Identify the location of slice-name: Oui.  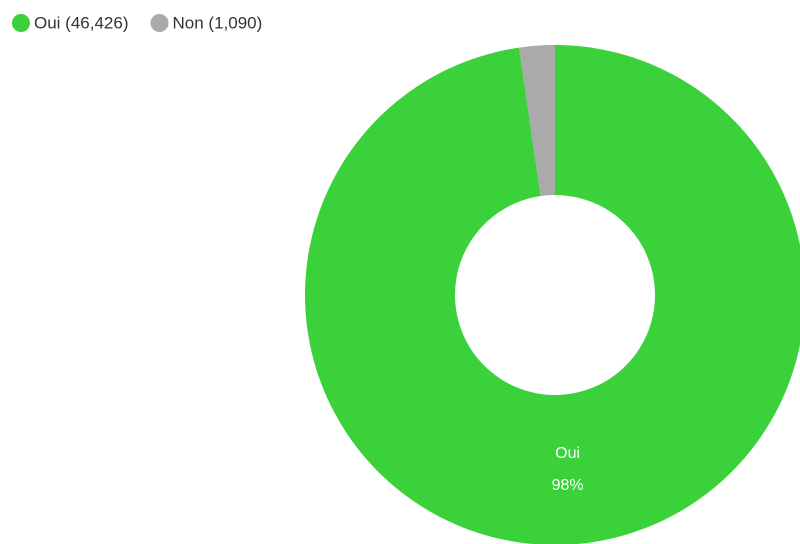
(567, 453).